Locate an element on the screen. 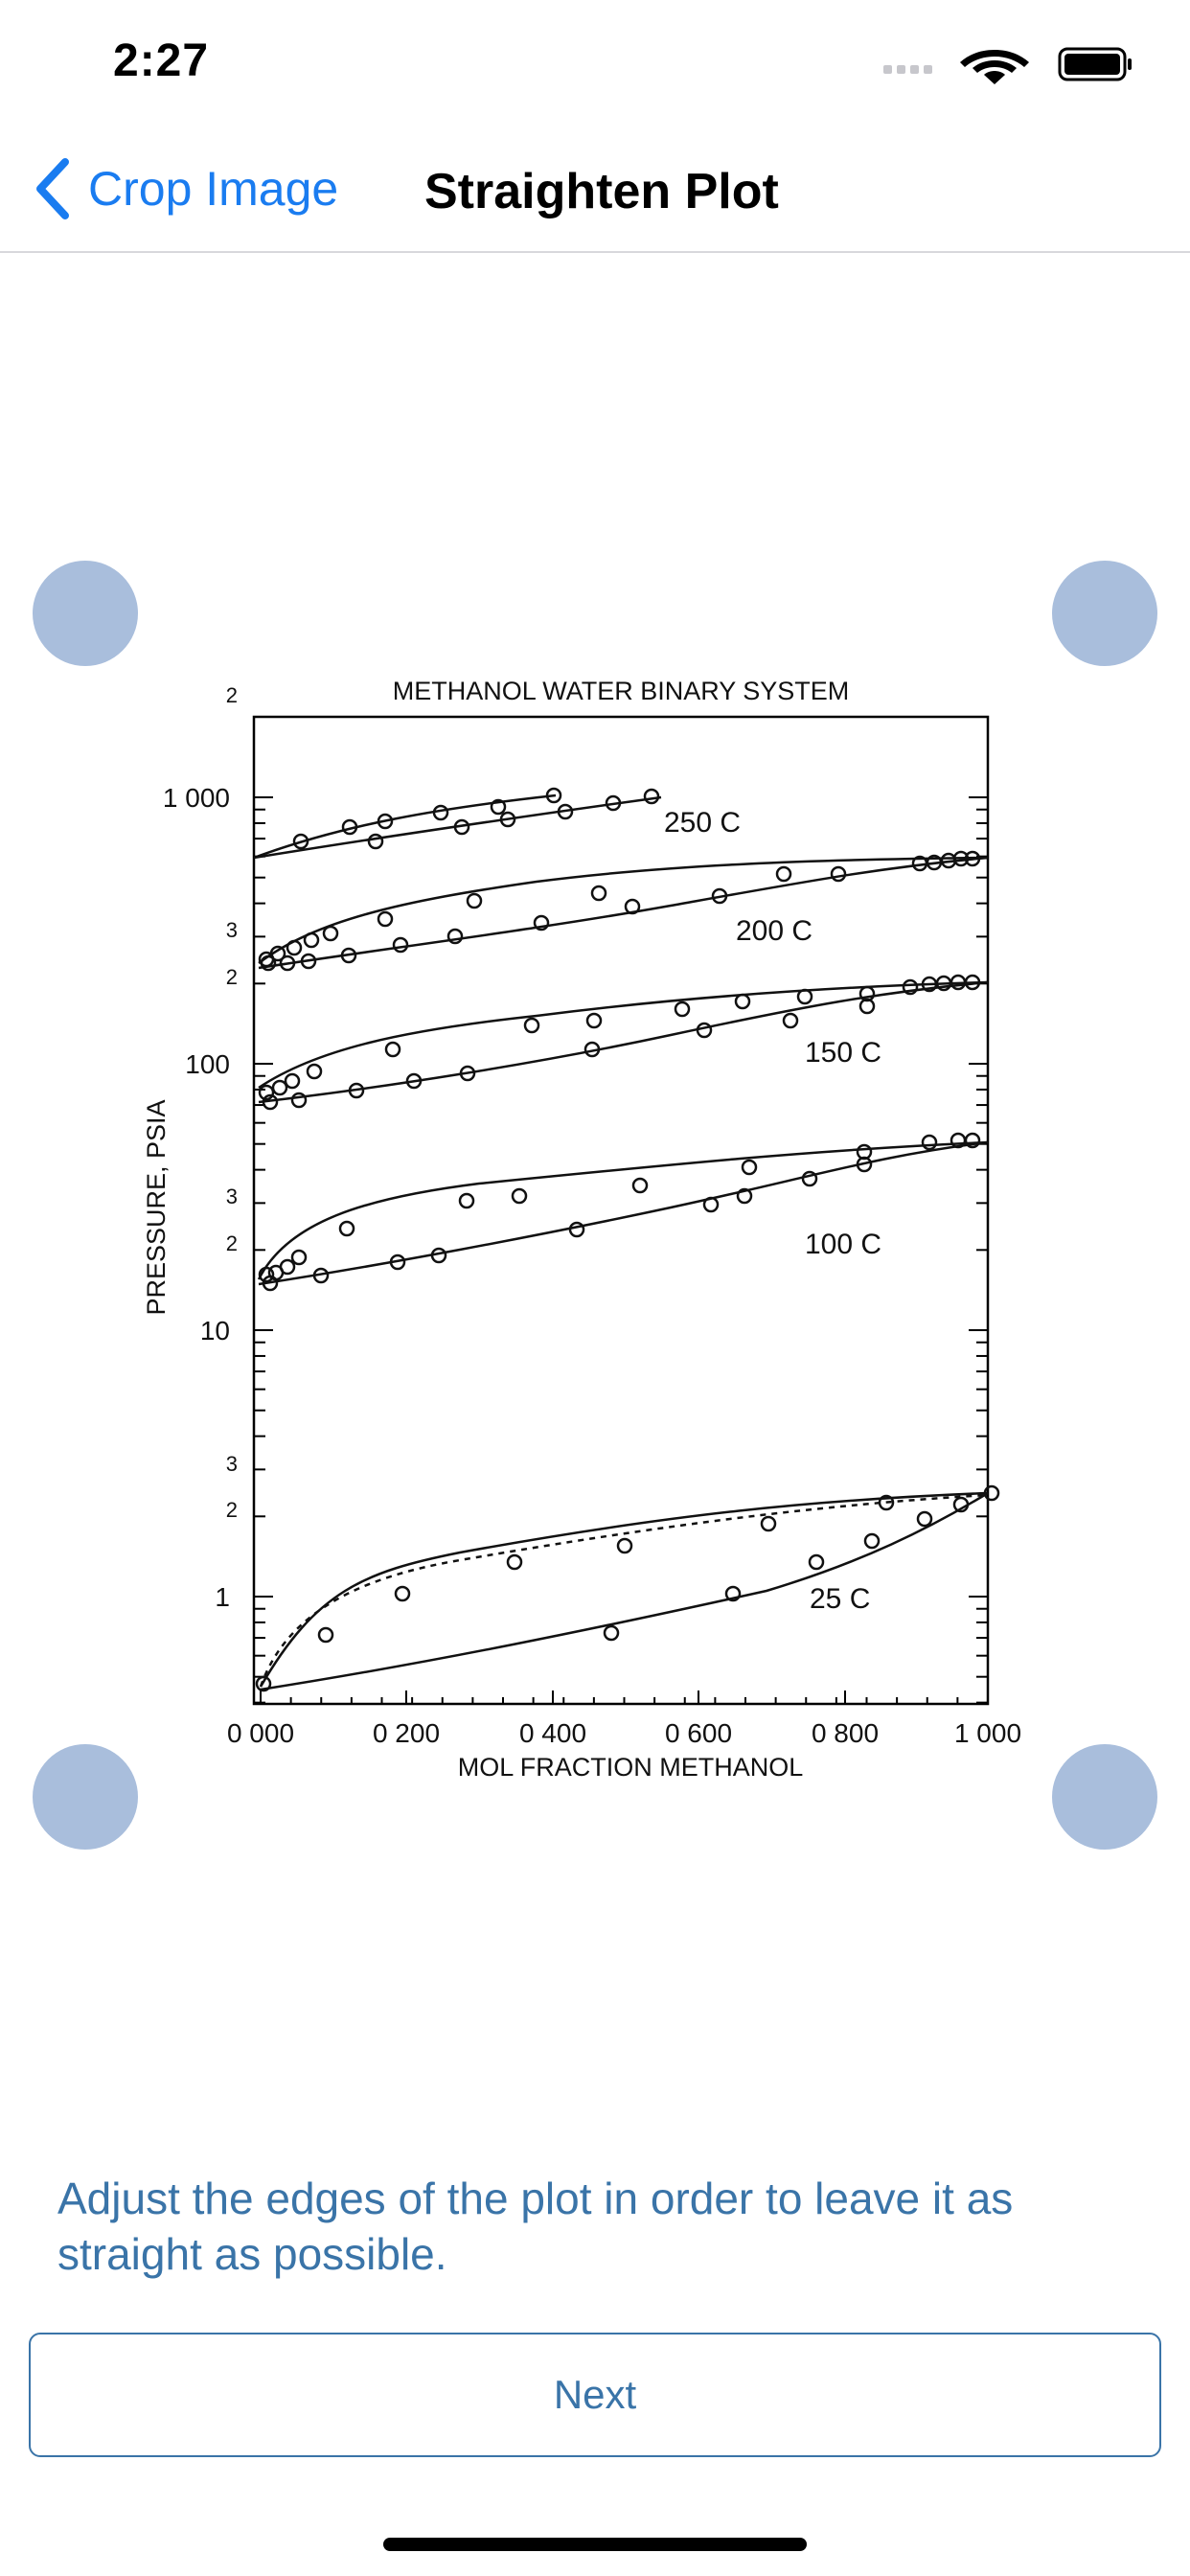  page-title: Straighten Plot is located at coordinates (602, 191).